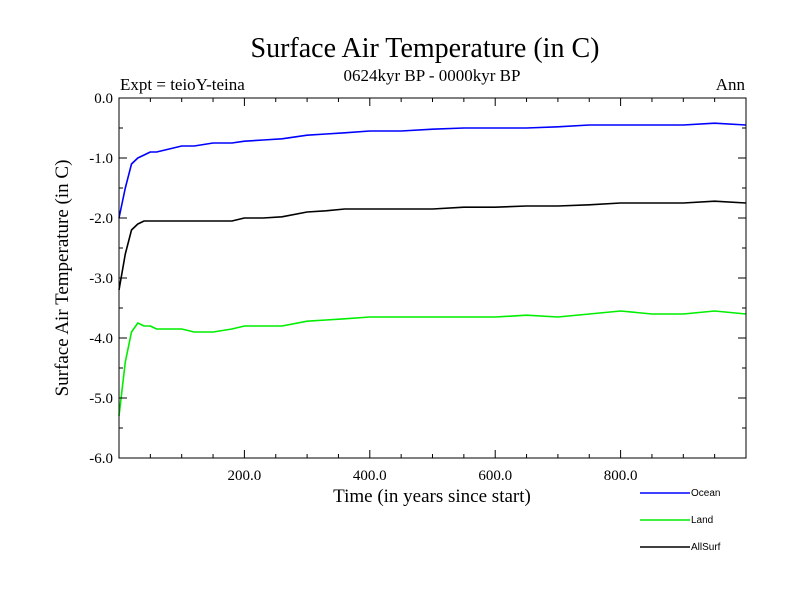  I want to click on y-tick-label: -5.0, so click(101, 399).